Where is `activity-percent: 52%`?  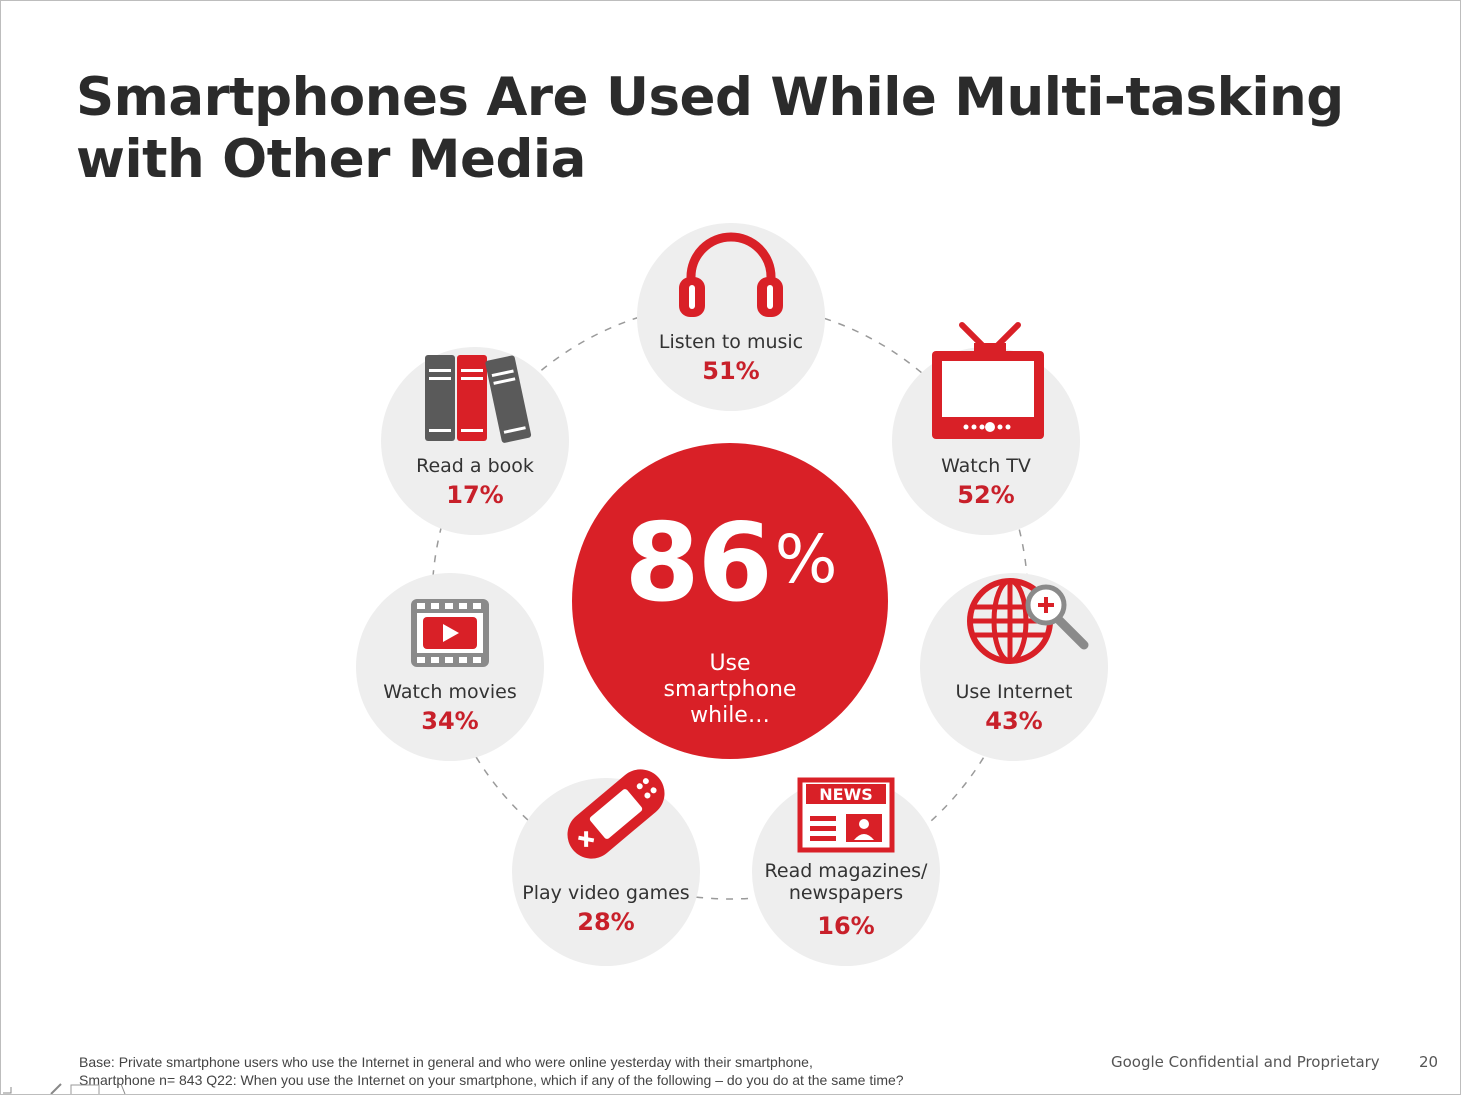
activity-percent: 52% is located at coordinates (986, 495).